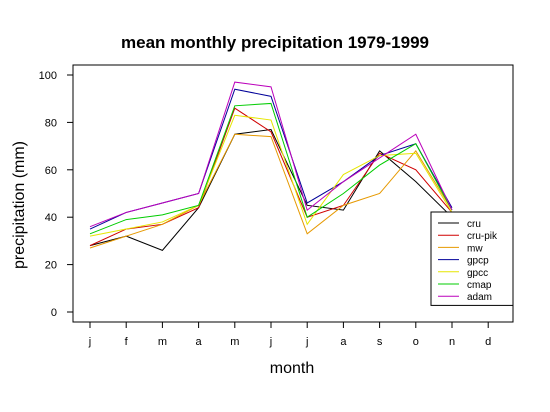 The width and height of the screenshot is (550, 412). Describe the element at coordinates (54, 313) in the screenshot. I see `y-tick-label: 0` at that location.